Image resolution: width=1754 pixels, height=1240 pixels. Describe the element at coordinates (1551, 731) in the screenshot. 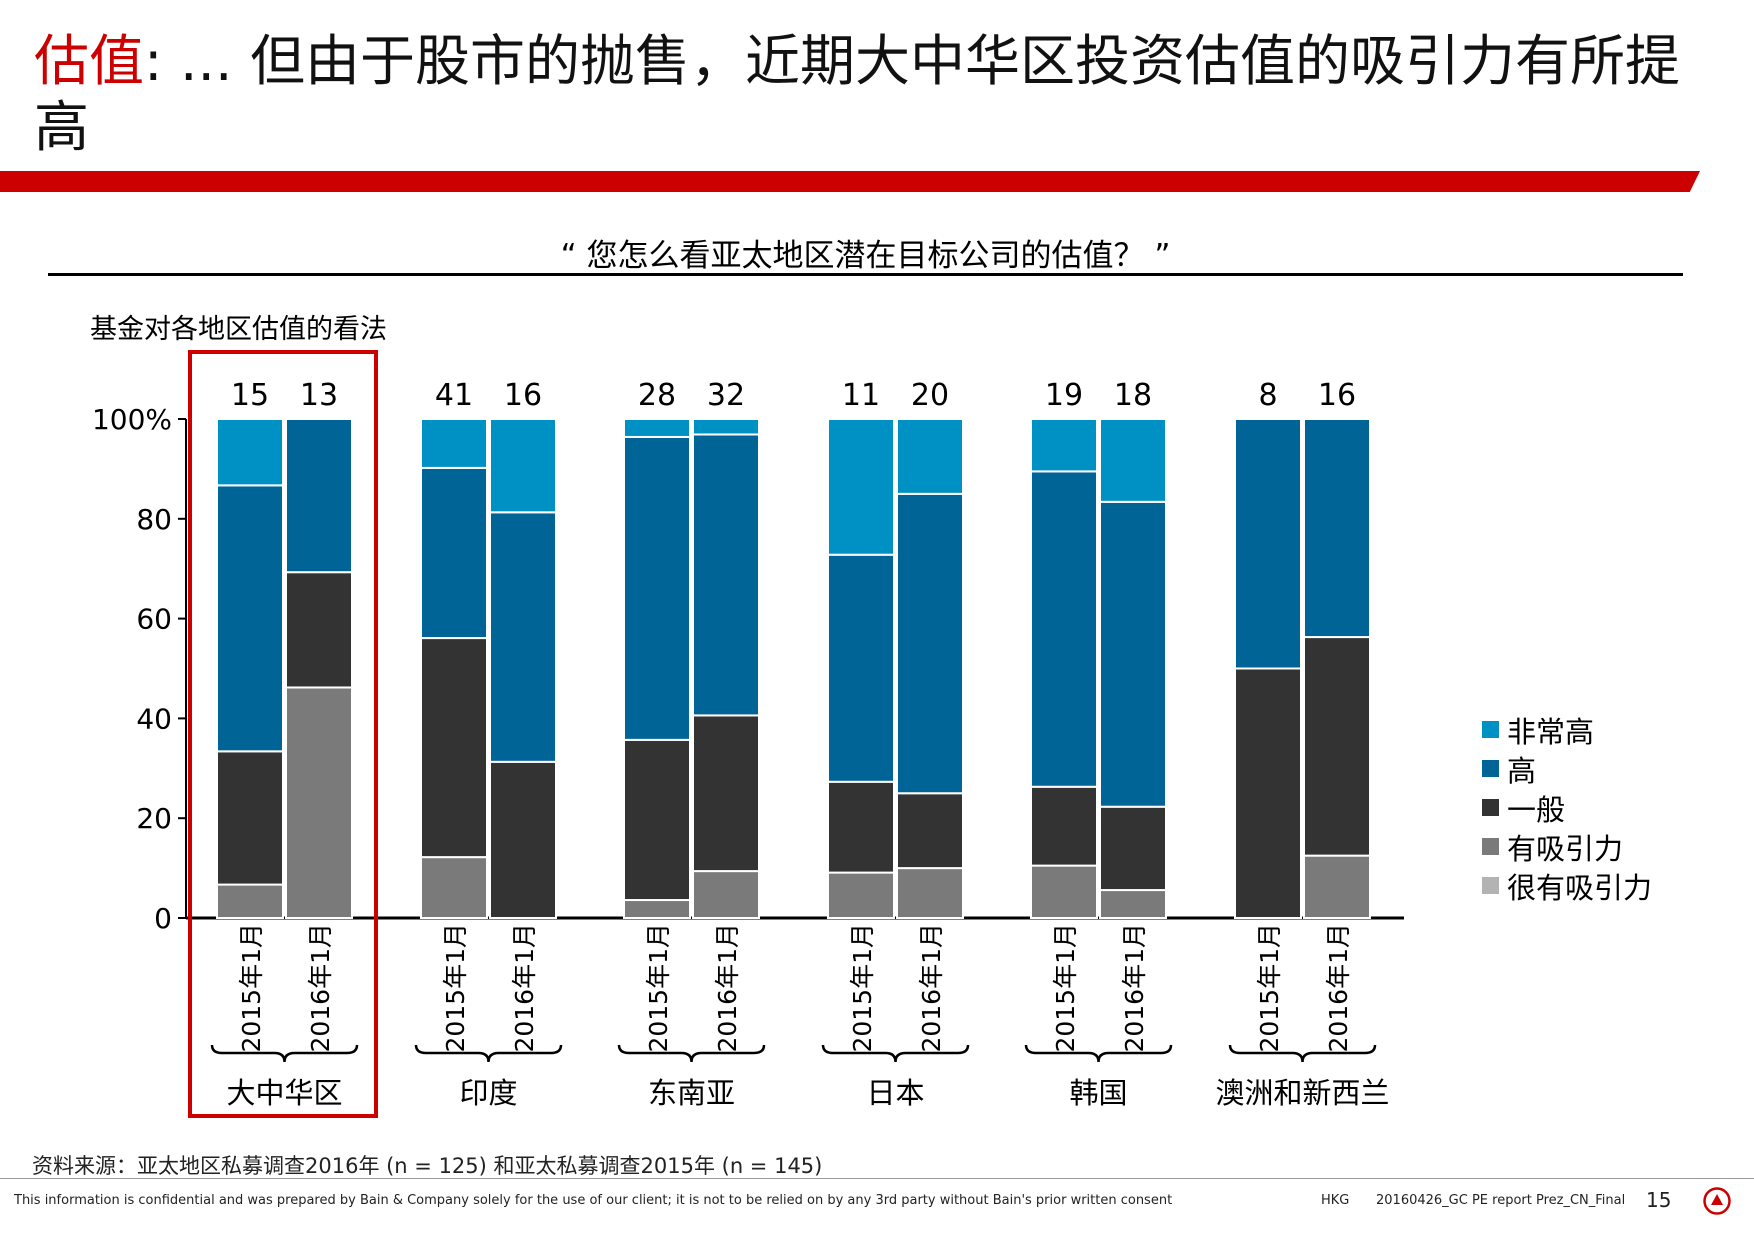

I see `legend-label: 非常高` at that location.